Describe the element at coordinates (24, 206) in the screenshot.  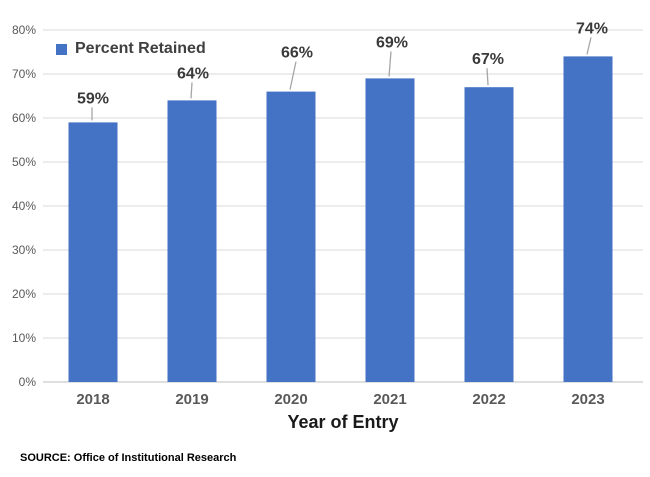
I see `y-axis-tick-40%: 40%` at that location.